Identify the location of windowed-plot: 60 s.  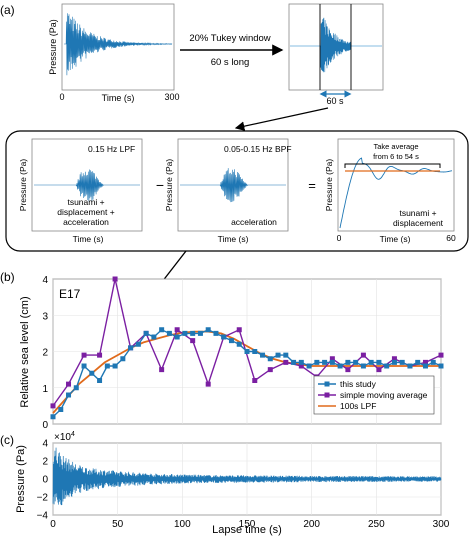
(336, 54).